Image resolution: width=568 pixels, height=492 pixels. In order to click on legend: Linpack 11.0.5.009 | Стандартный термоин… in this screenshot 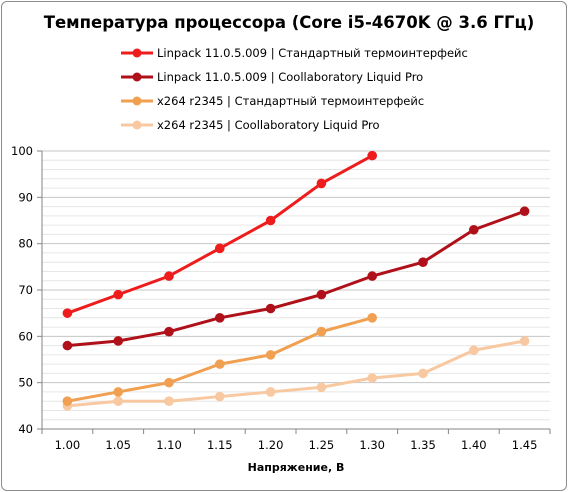, I will do `click(294, 89)`.